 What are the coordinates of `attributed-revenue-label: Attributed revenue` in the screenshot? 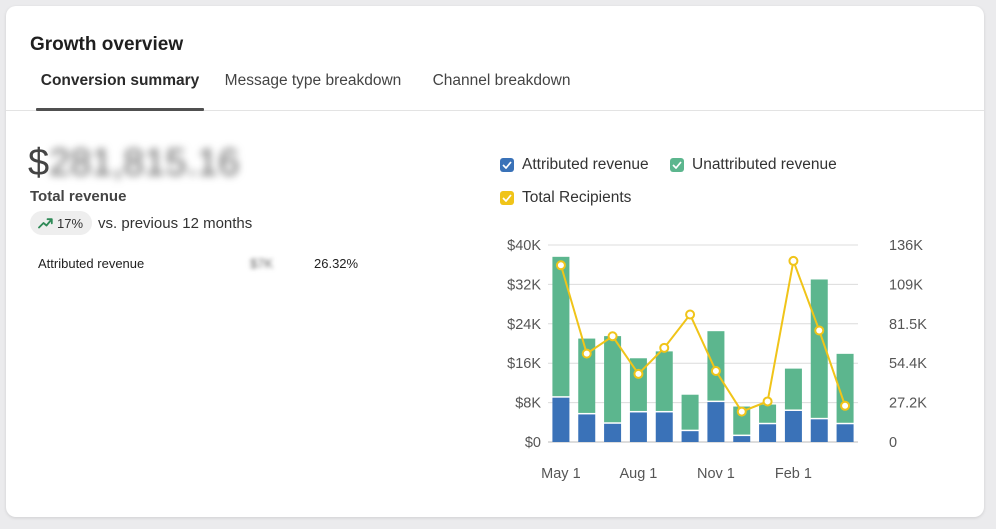 It's located at (91, 263).